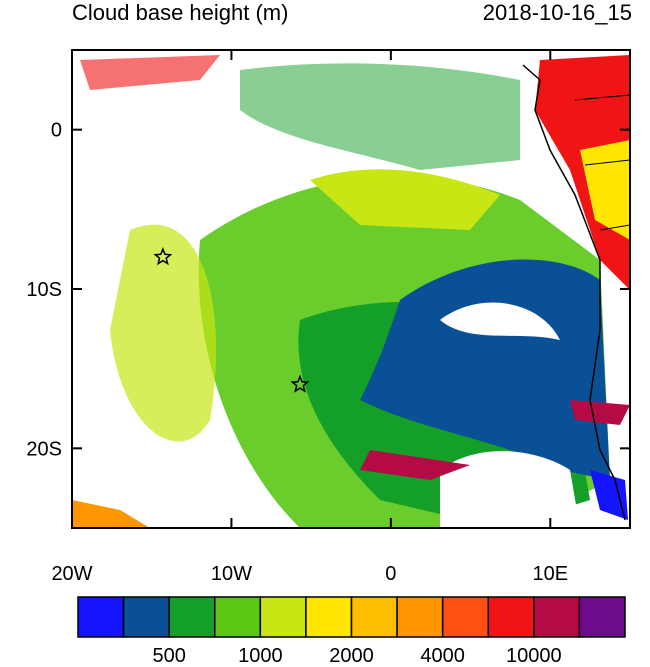  Describe the element at coordinates (180, 12) in the screenshot. I see `title: Cloud base height (m)` at that location.